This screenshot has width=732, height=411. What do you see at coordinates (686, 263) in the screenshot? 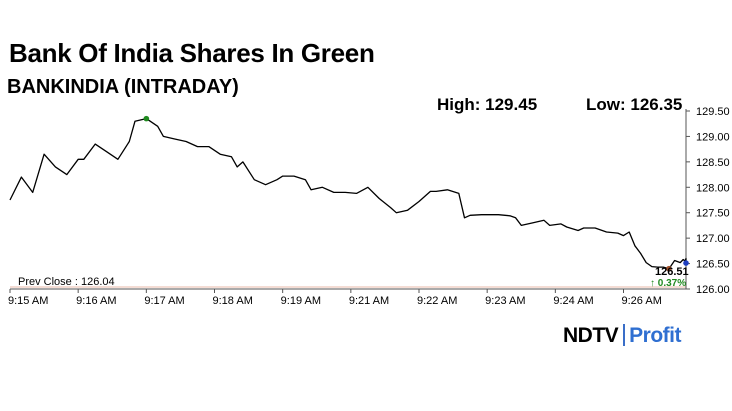
I see `last-price-marker` at bounding box center [686, 263].